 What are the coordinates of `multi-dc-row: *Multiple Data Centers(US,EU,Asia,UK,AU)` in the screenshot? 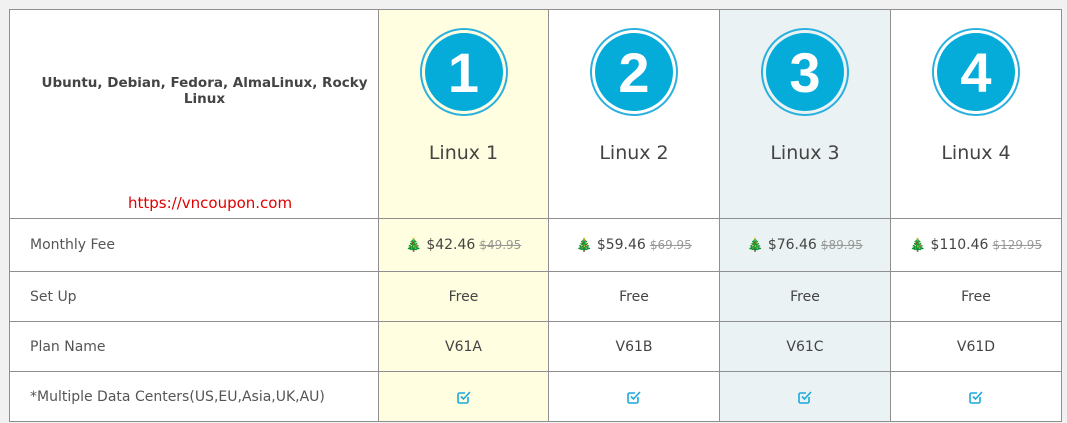 It's located at (535, 396).